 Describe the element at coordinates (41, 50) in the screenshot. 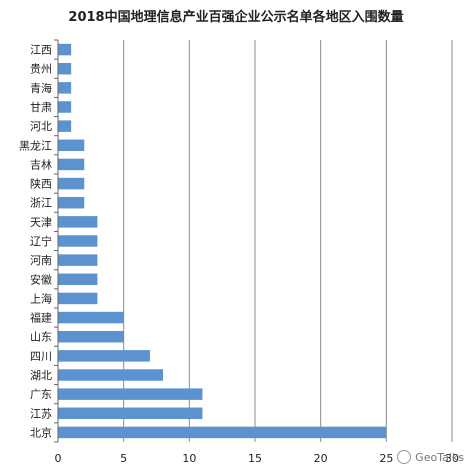

I see `category-label-0: 江西` at that location.